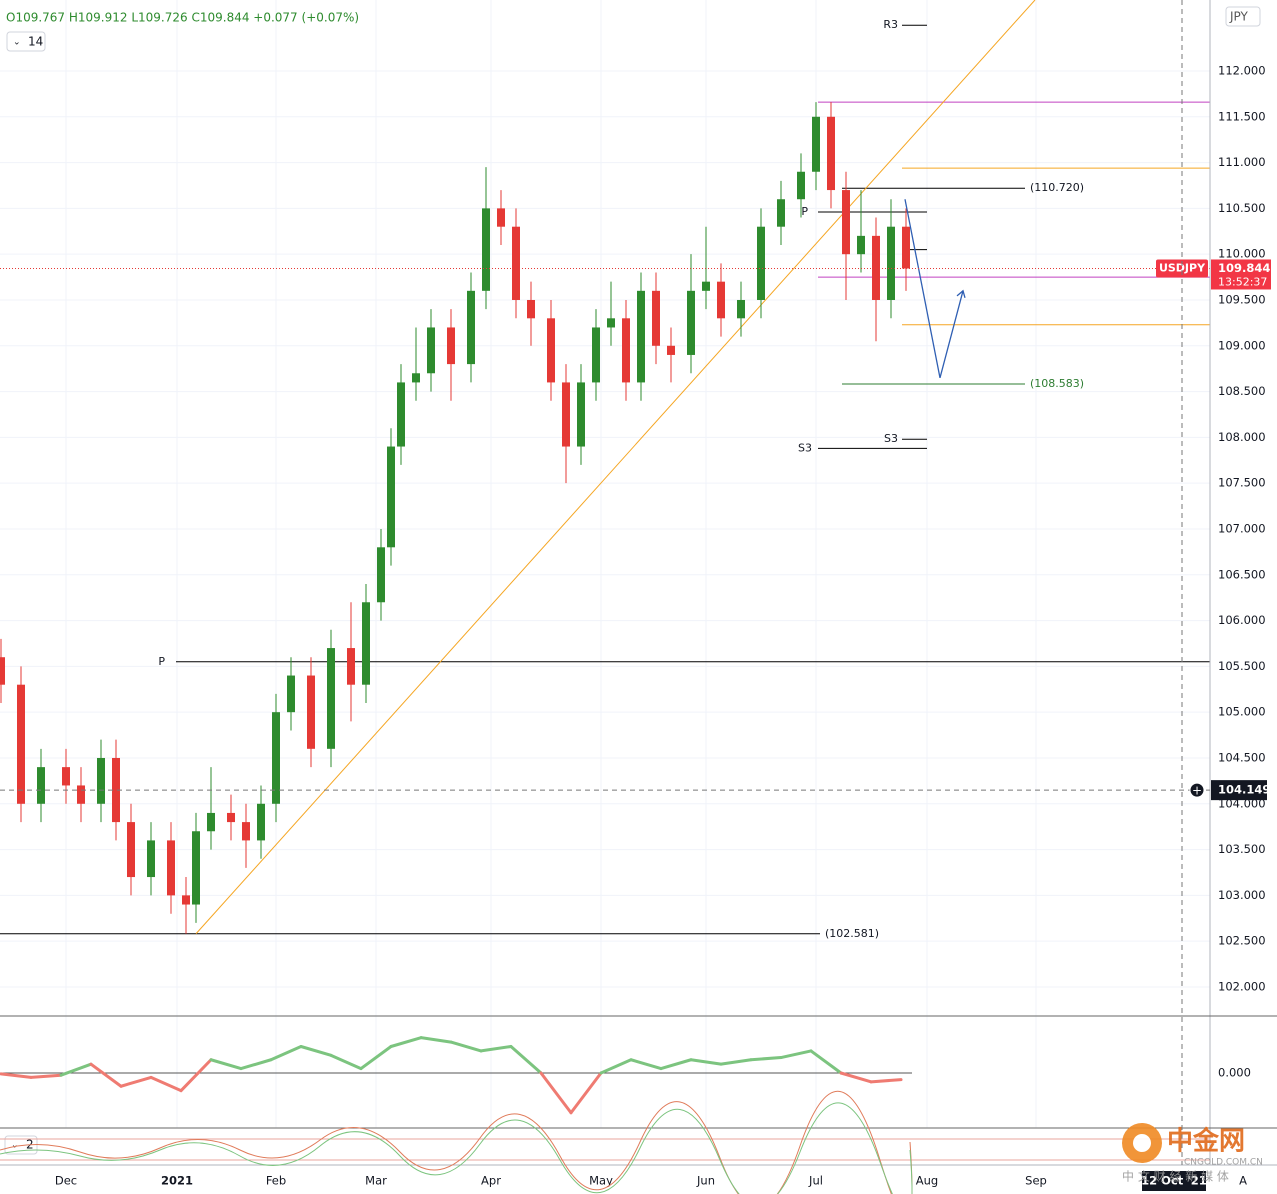 The height and width of the screenshot is (1194, 1277). What do you see at coordinates (705, 1181) in the screenshot?
I see `x-tick-label: Jun` at bounding box center [705, 1181].